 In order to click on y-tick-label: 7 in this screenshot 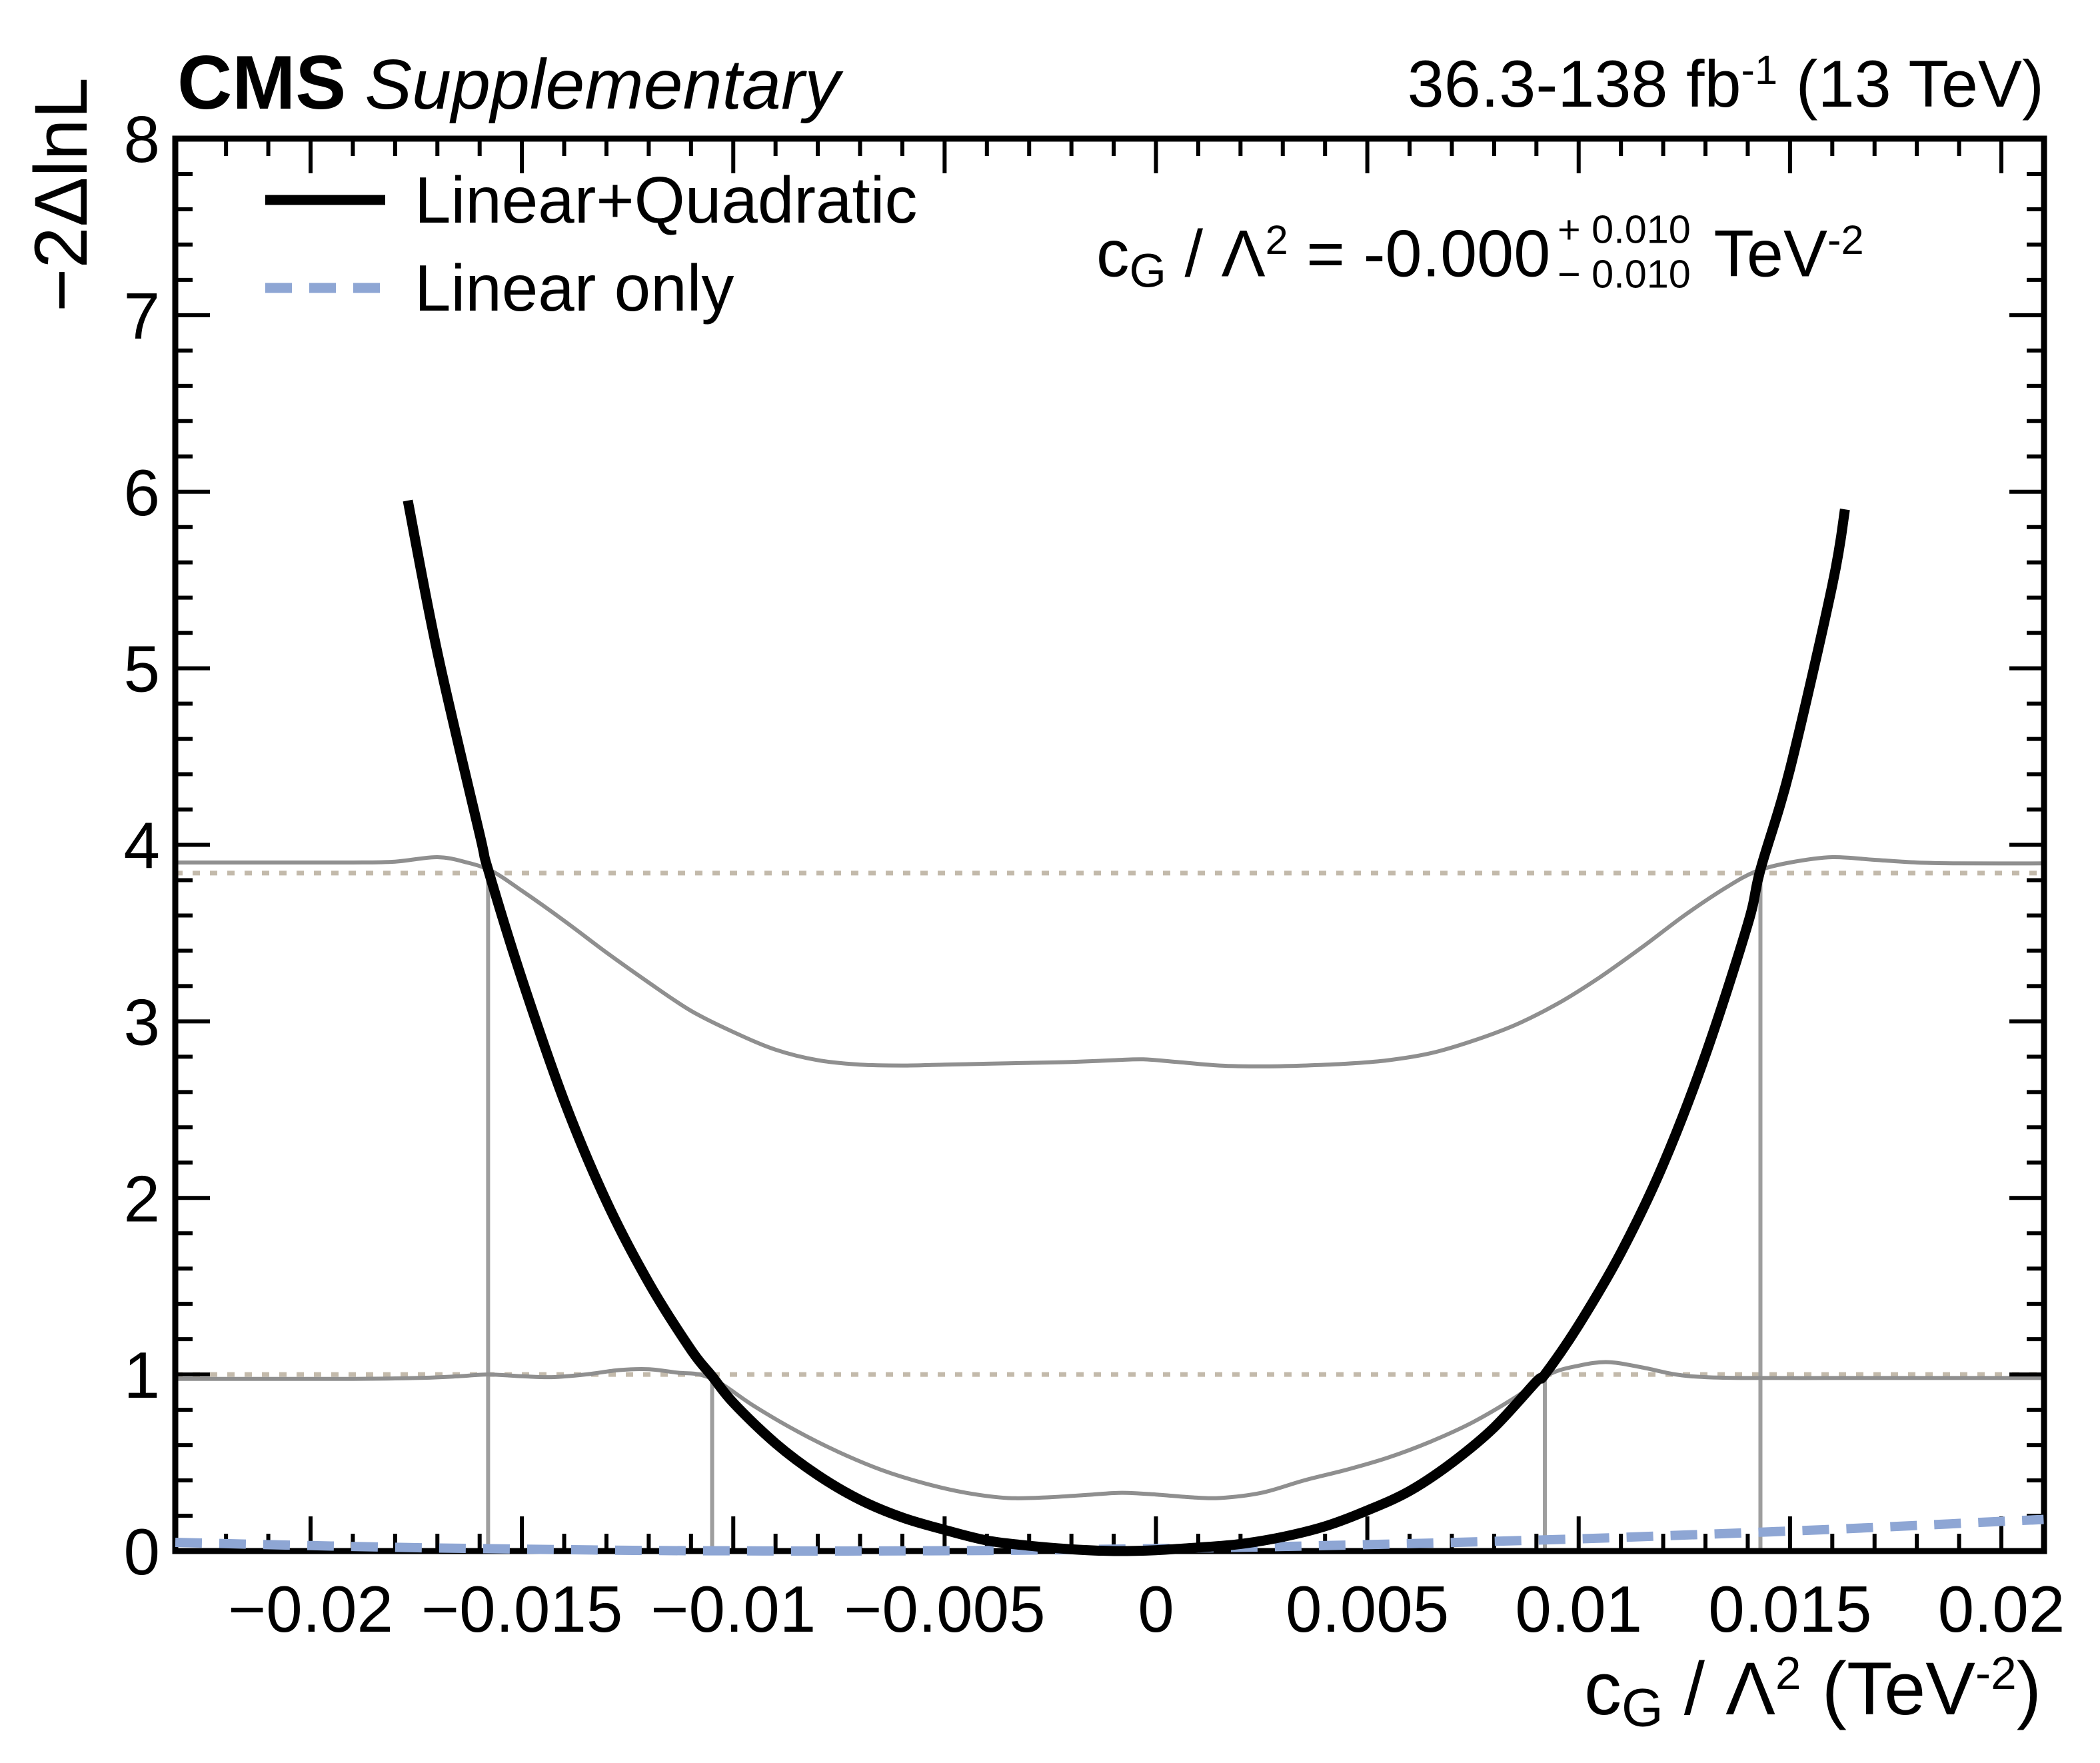, I will do `click(142, 316)`.